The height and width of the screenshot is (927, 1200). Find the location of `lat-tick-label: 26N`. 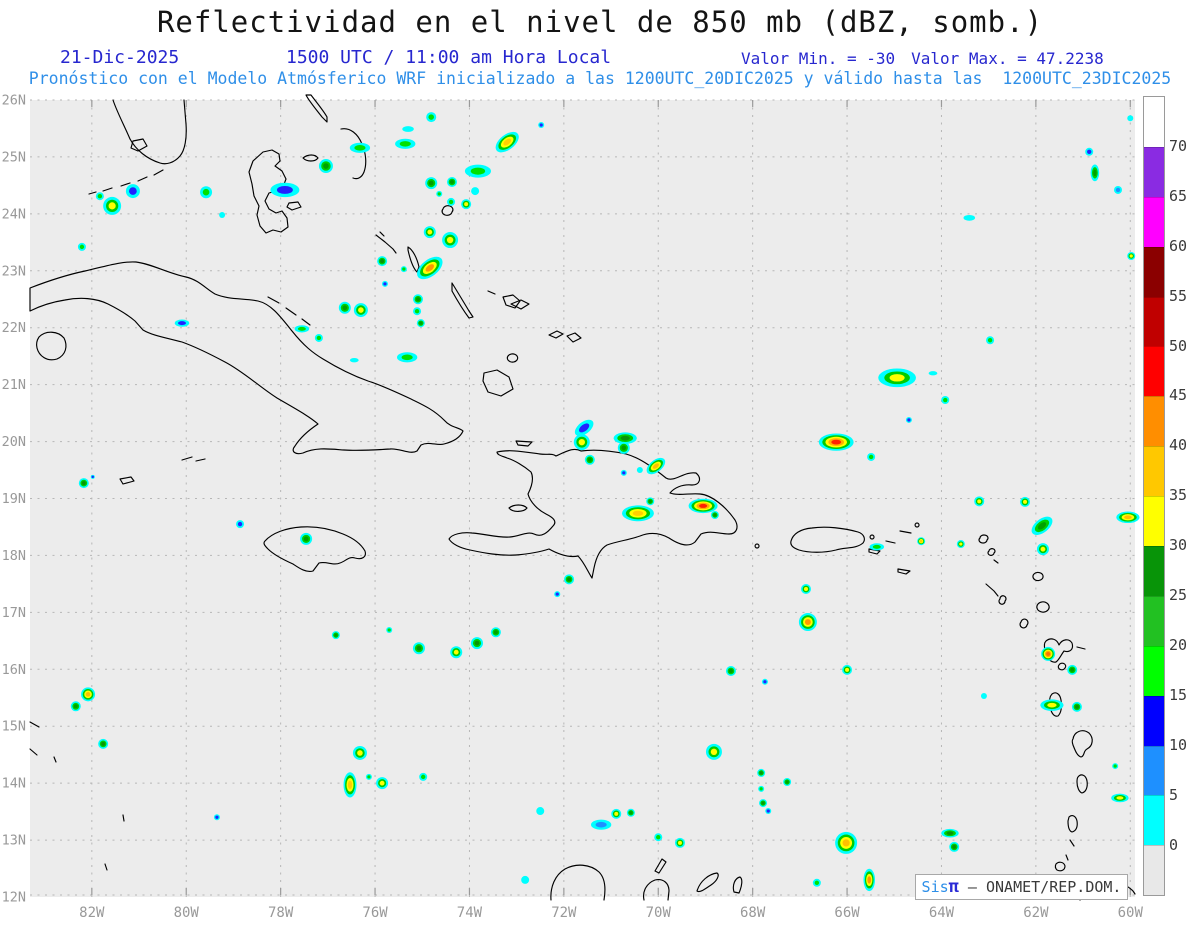

lat-tick-label: 26N is located at coordinates (14, 101).